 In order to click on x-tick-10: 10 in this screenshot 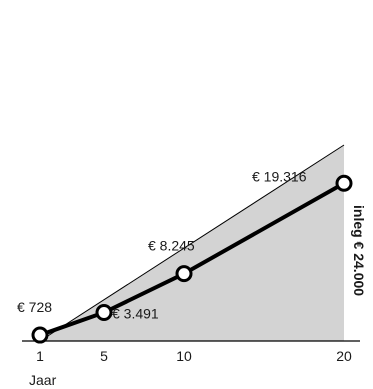, I will do `click(184, 356)`.